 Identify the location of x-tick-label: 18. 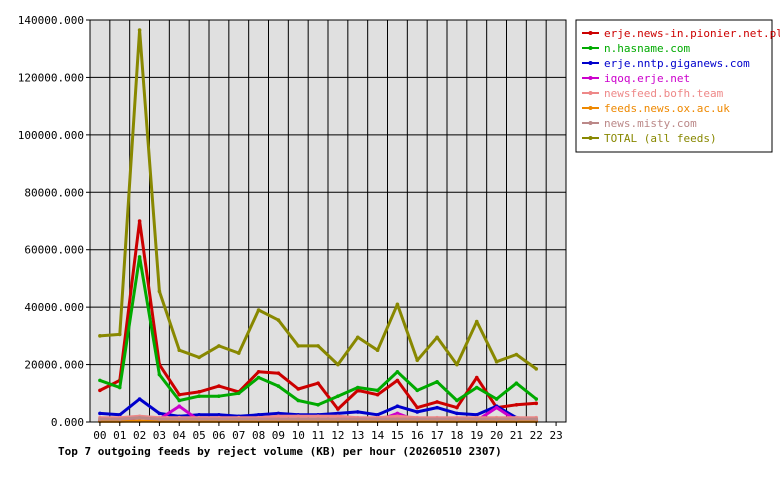
(456, 435).